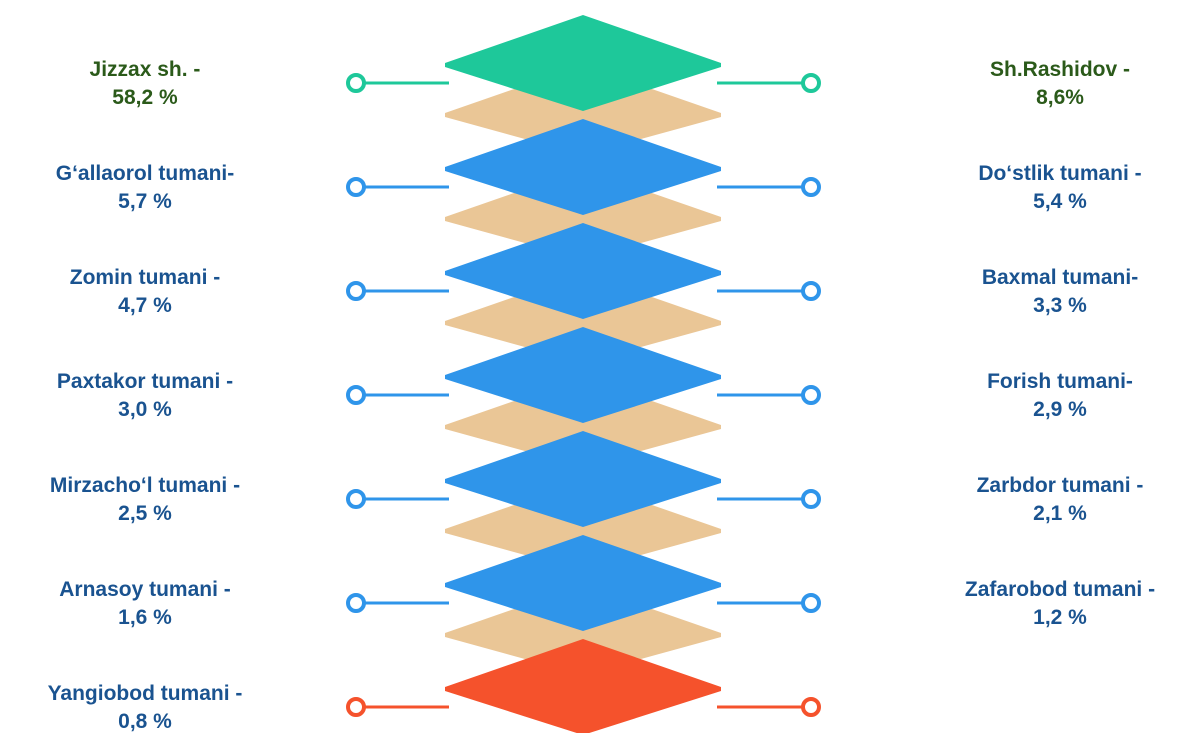 Image resolution: width=1192 pixels, height=736 pixels. What do you see at coordinates (145, 173) in the screenshot?
I see `district-name: G‘allaorol tumani-` at bounding box center [145, 173].